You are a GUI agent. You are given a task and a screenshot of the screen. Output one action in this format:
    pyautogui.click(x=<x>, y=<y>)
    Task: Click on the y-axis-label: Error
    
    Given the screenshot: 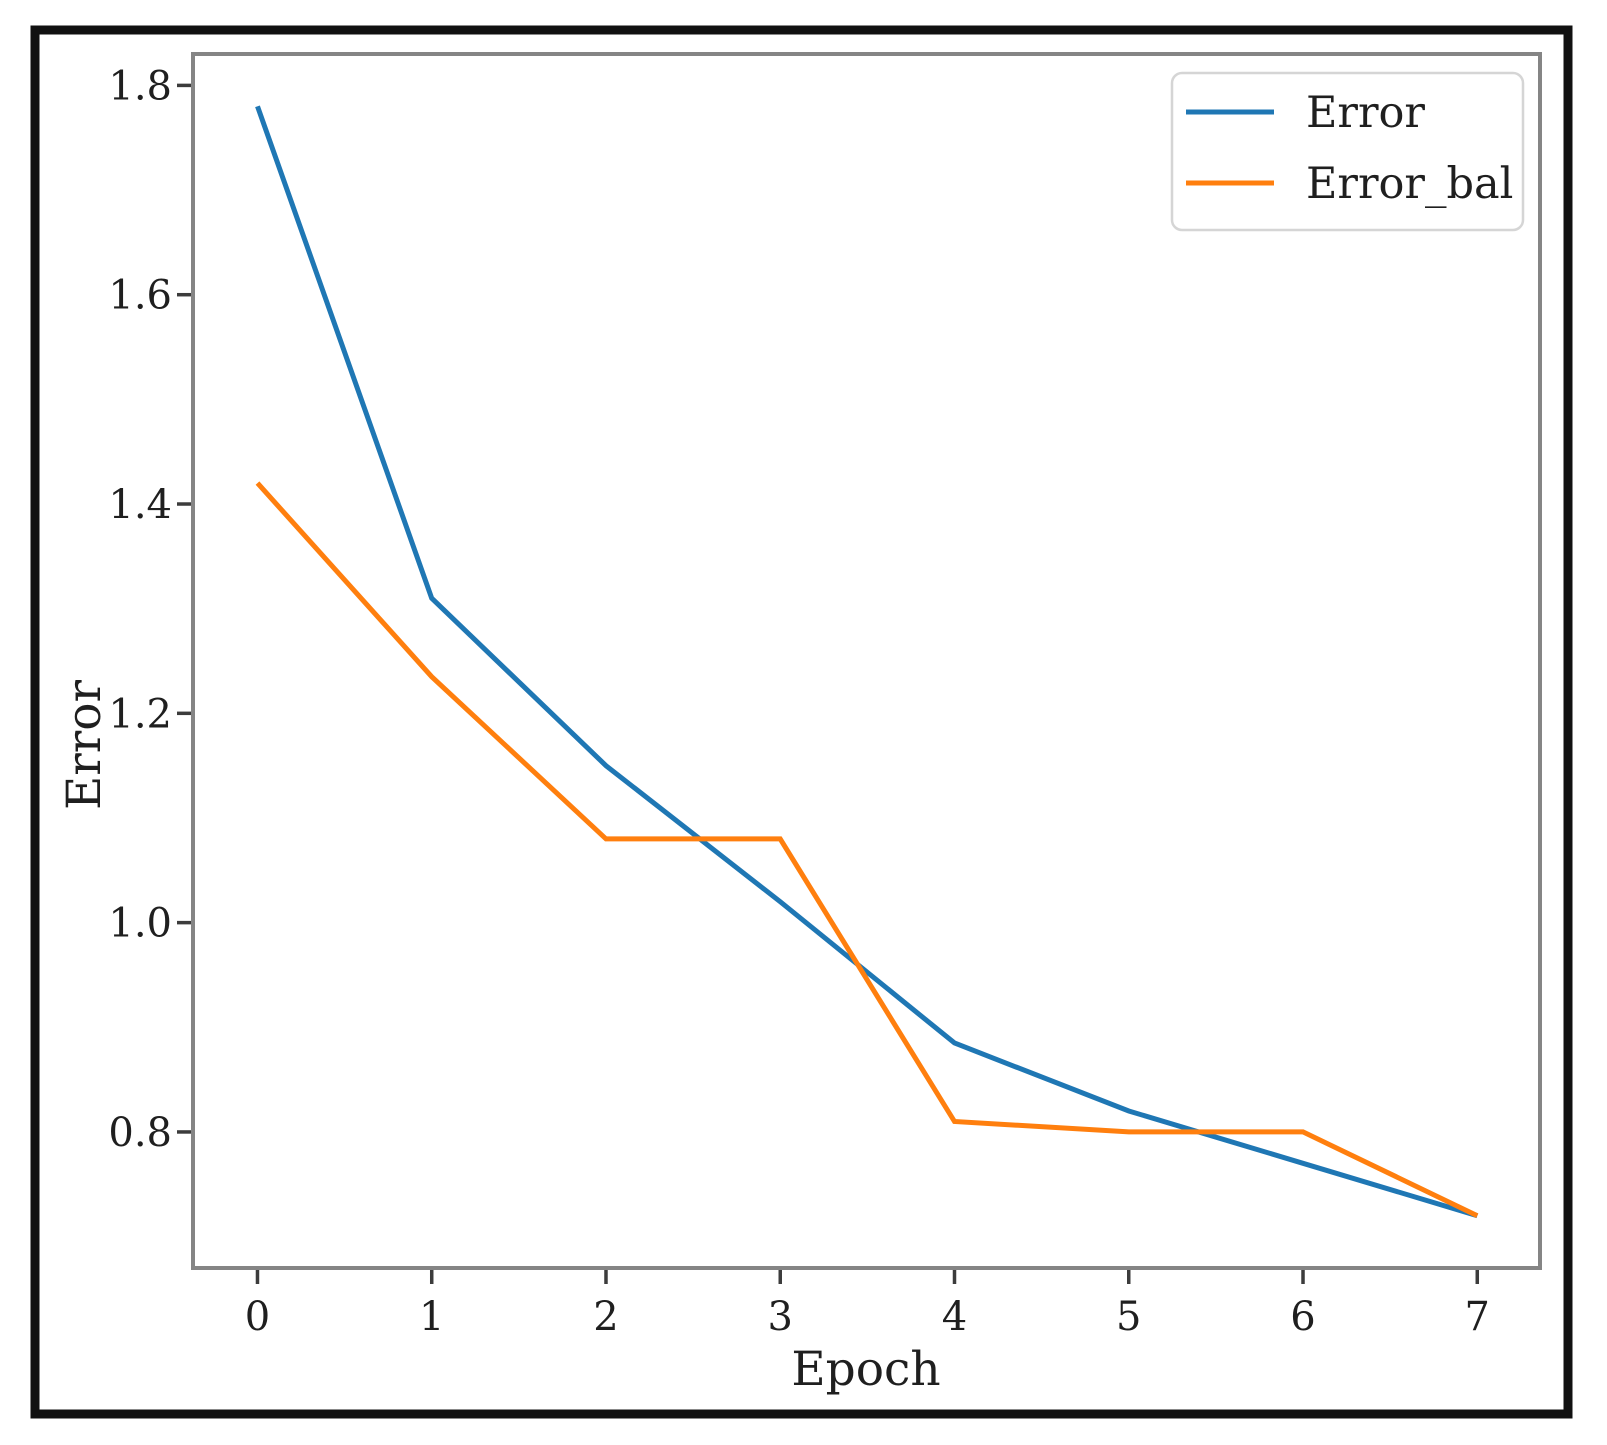 What is the action you would take?
    pyautogui.click(x=84, y=744)
    